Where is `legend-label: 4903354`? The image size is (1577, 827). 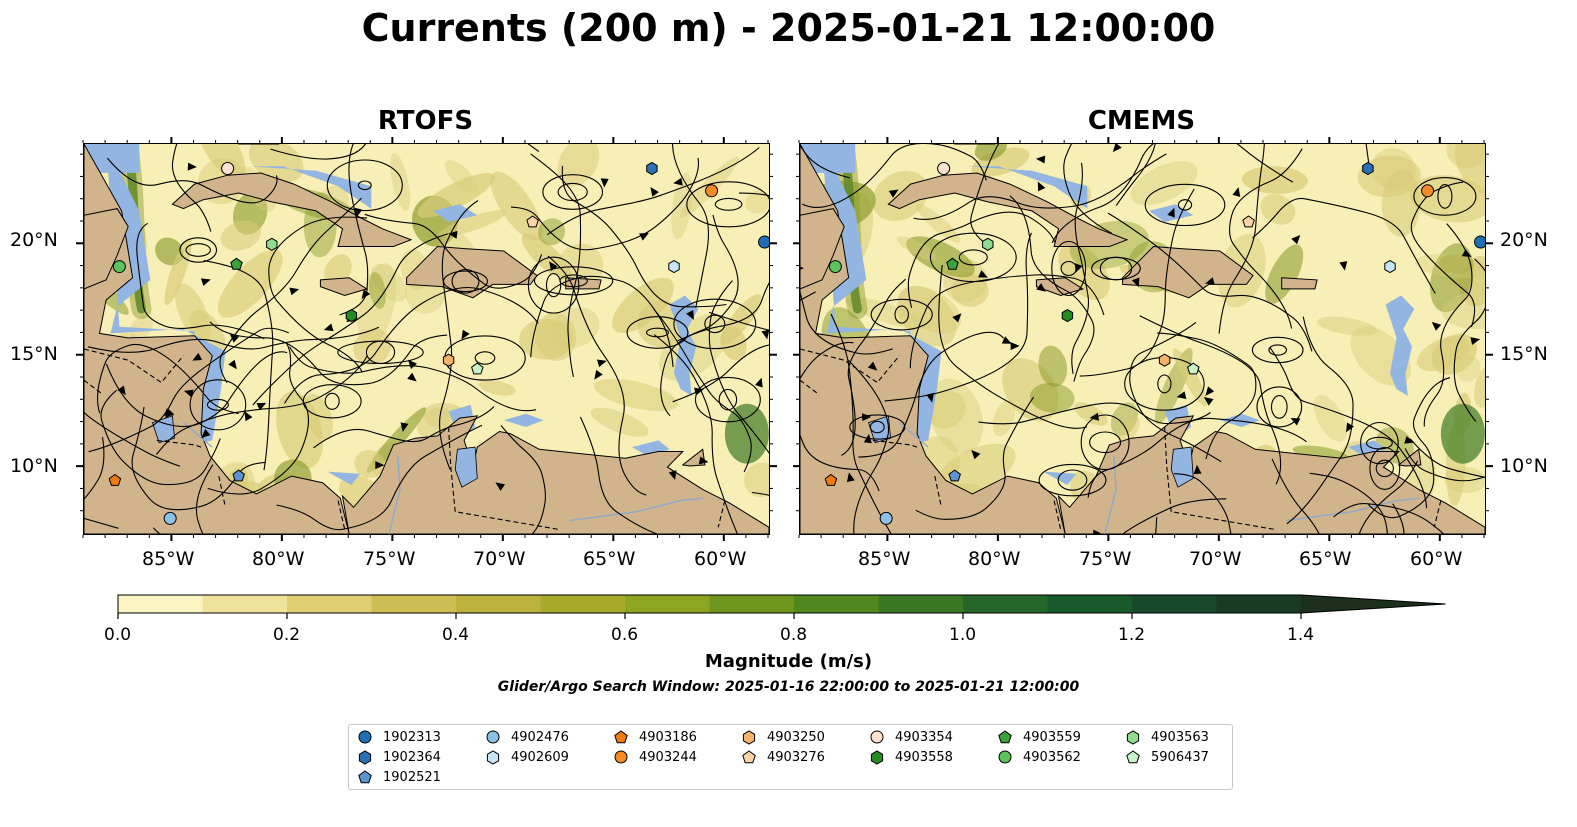
legend-label: 4903354 is located at coordinates (924, 737).